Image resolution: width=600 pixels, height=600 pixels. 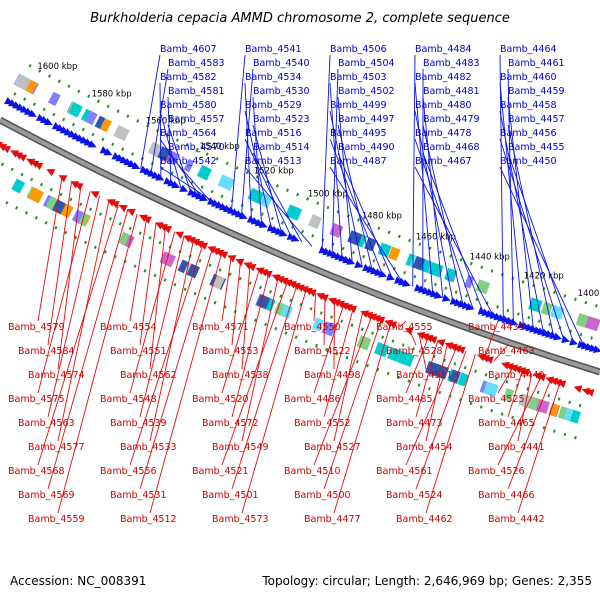 I want to click on tick-label: 1500 kbp, so click(x=328, y=195).